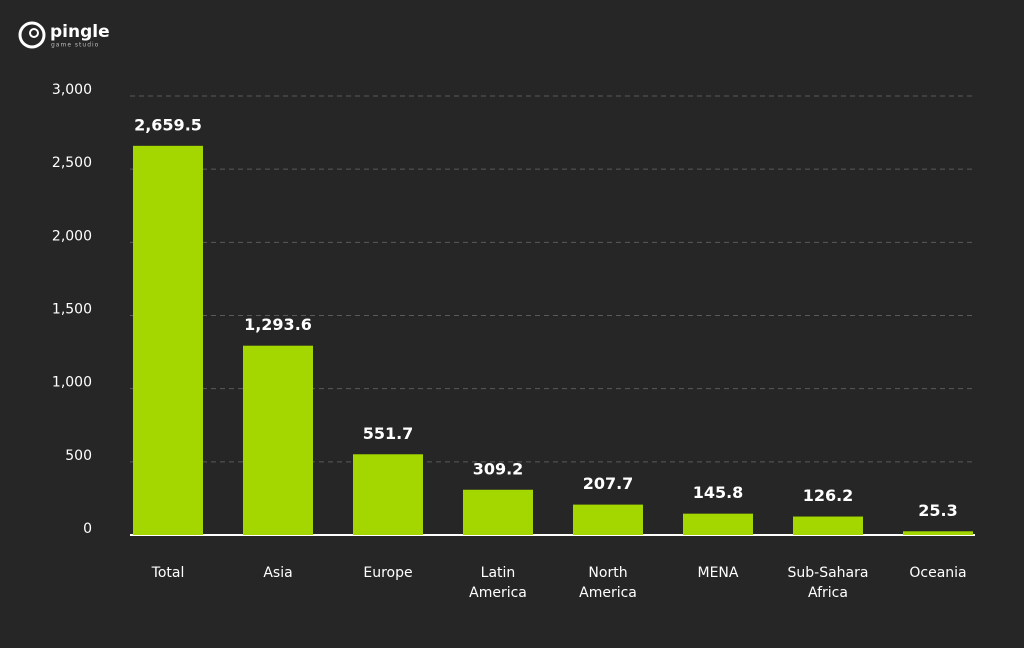  I want to click on value-label: 25.3, so click(937, 510).